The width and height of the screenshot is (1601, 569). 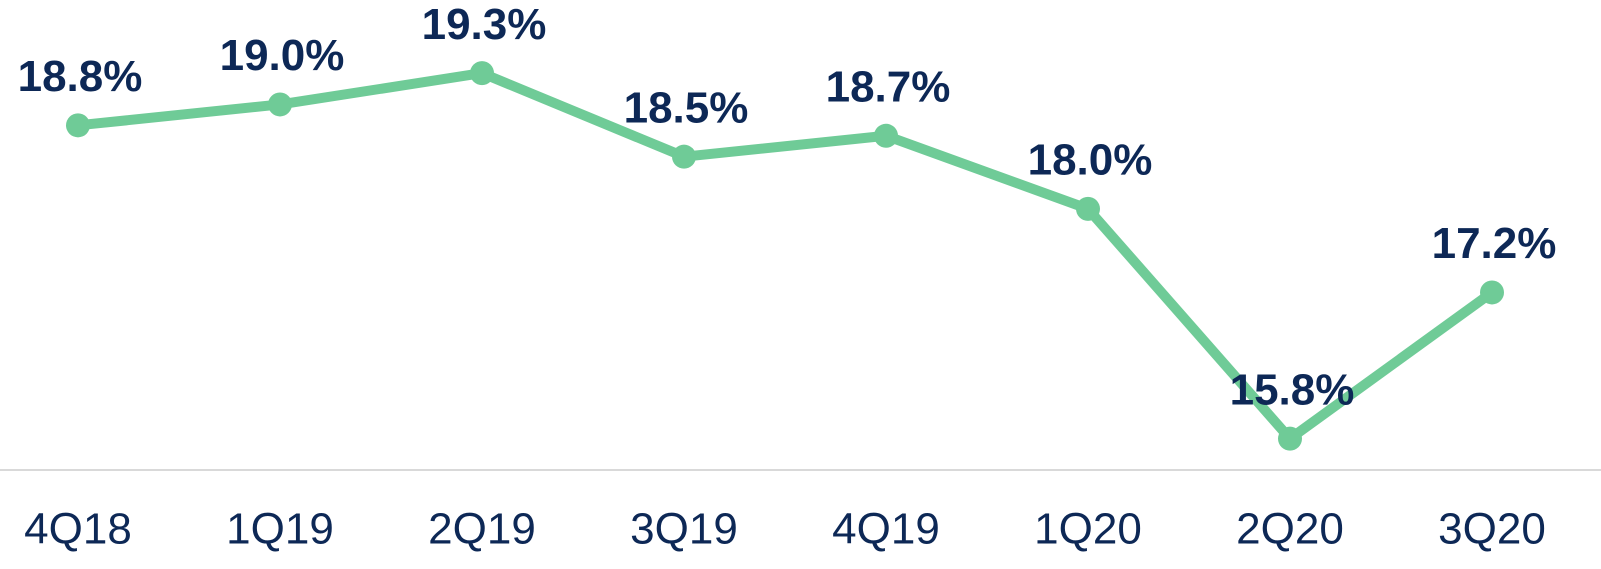 I want to click on data-label: 19.3%, so click(x=484, y=24).